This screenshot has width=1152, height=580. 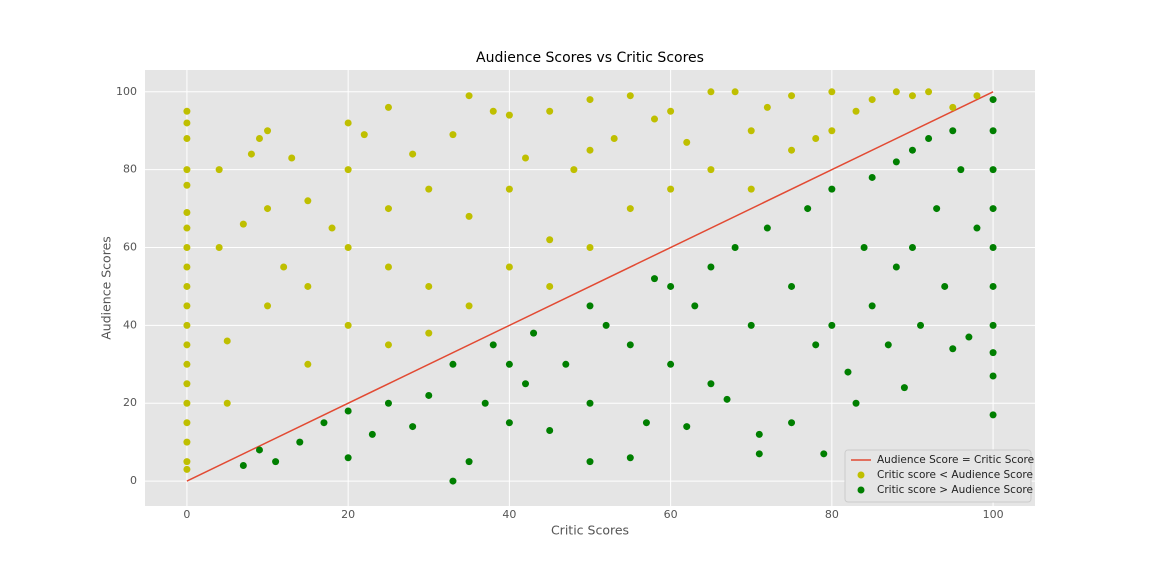 I want to click on x-tick-label: 20, so click(x=348, y=514).